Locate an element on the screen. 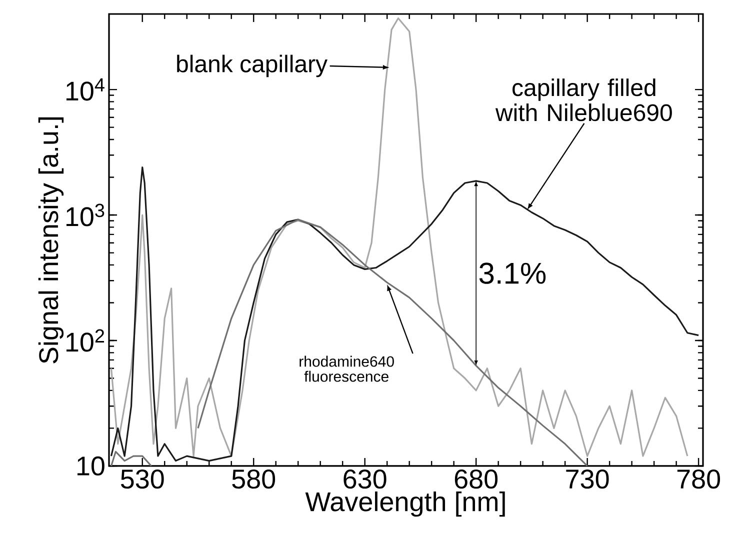  annotation: blank capillary is located at coordinates (252, 66).